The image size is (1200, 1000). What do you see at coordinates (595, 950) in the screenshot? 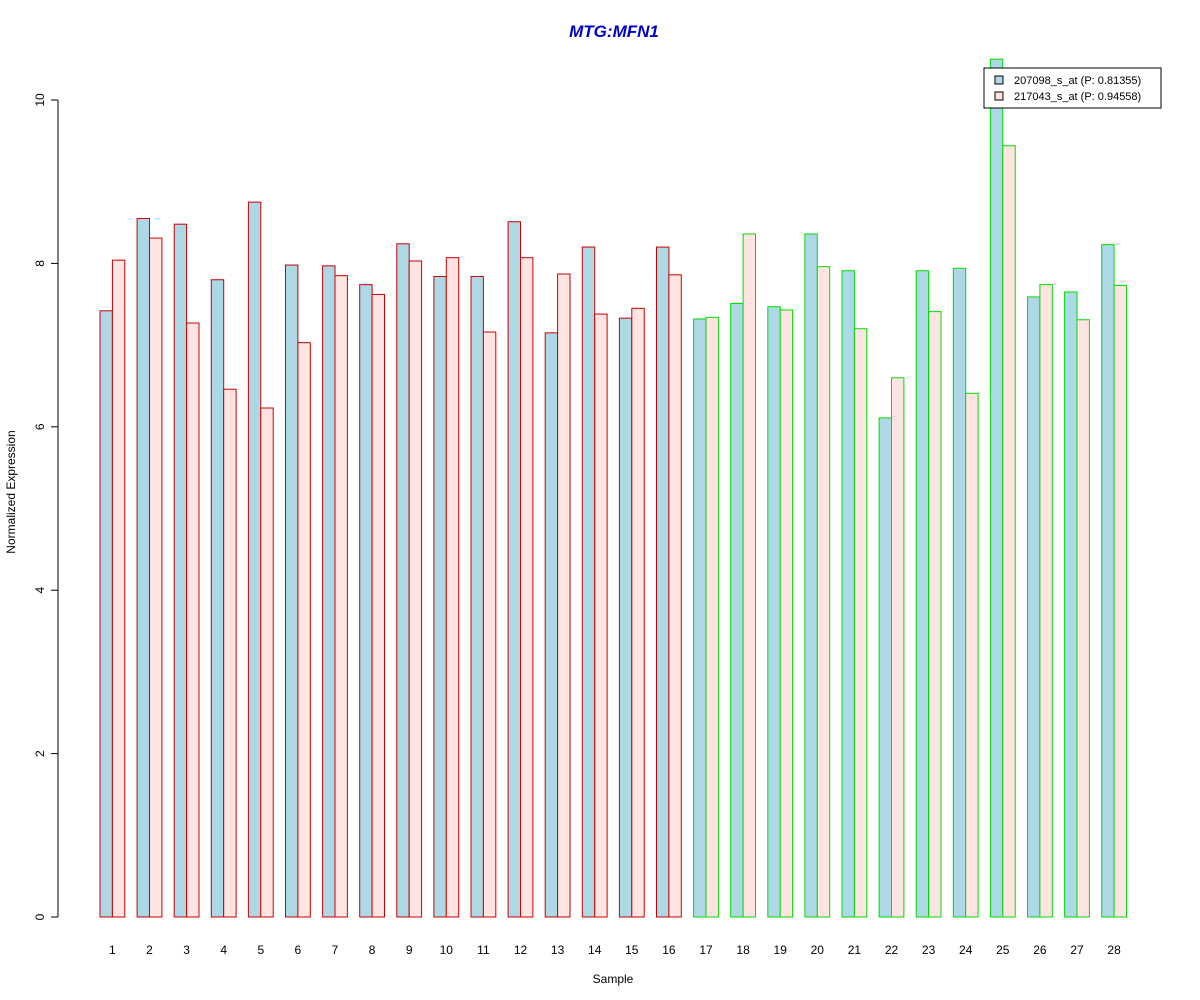
I see `x-tick-label: 14` at bounding box center [595, 950].